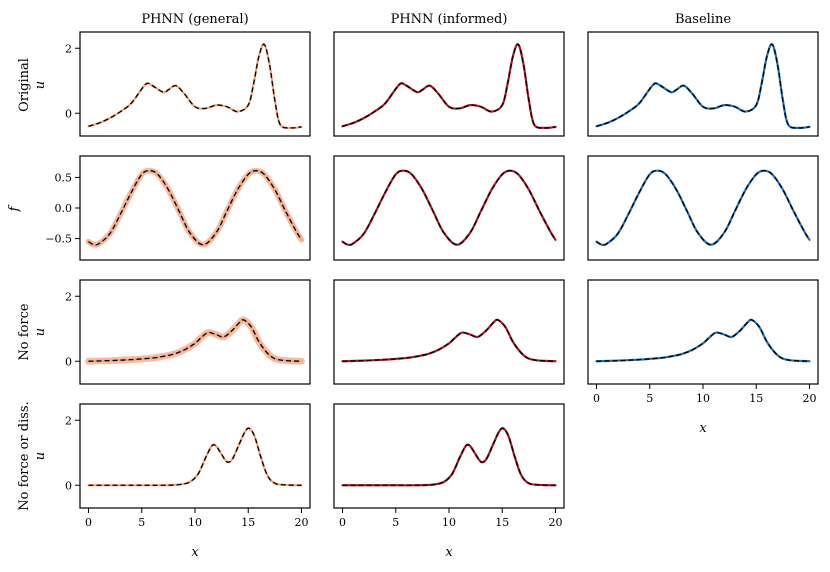  I want to click on panel-r2-c3, so click(703, 208).